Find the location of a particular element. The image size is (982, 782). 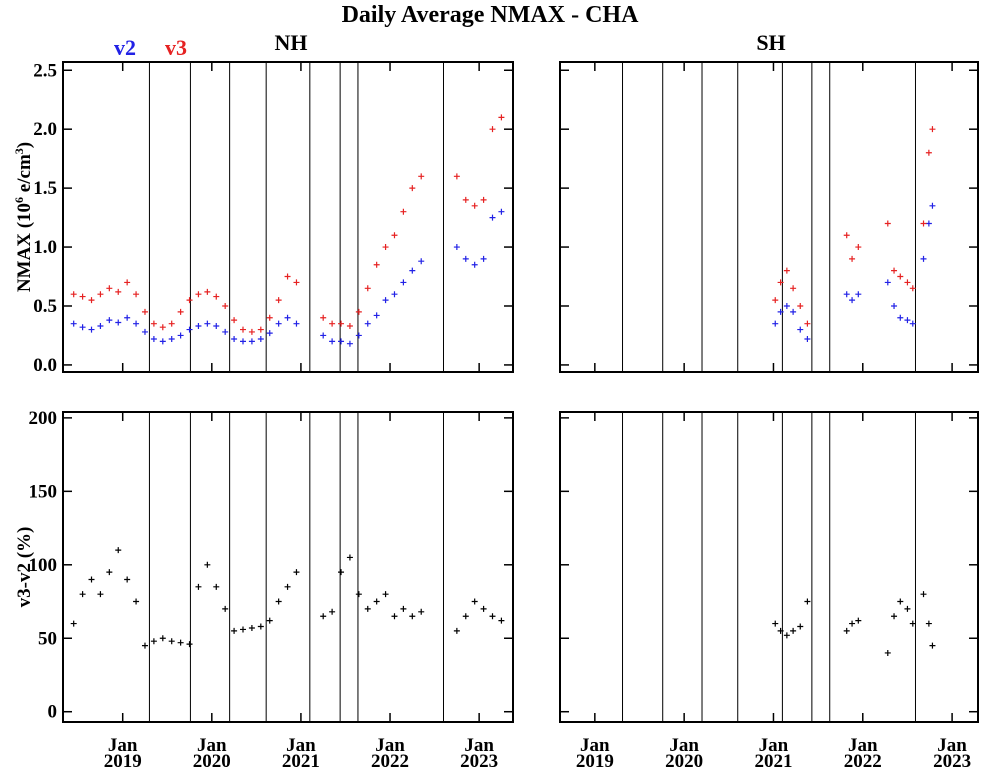

y-axis-label: v3-v2 (%) is located at coordinates (24, 567).